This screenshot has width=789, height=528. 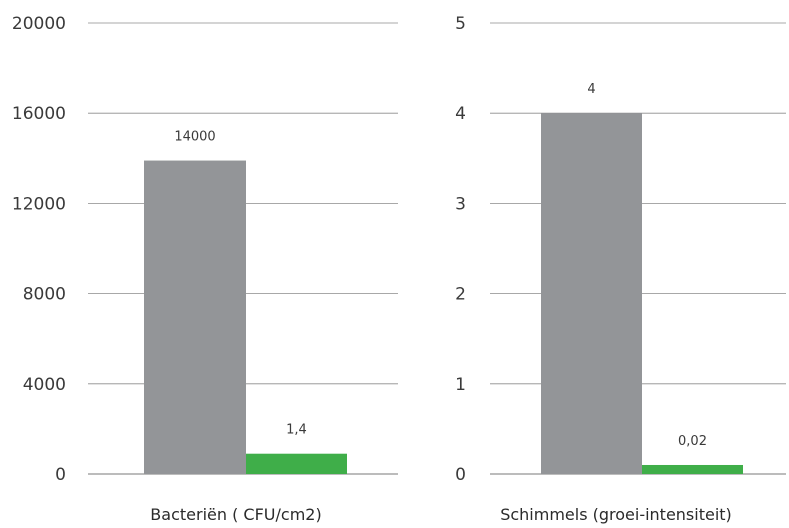 What do you see at coordinates (460, 204) in the screenshot?
I see `y-tick-label: 3` at bounding box center [460, 204].